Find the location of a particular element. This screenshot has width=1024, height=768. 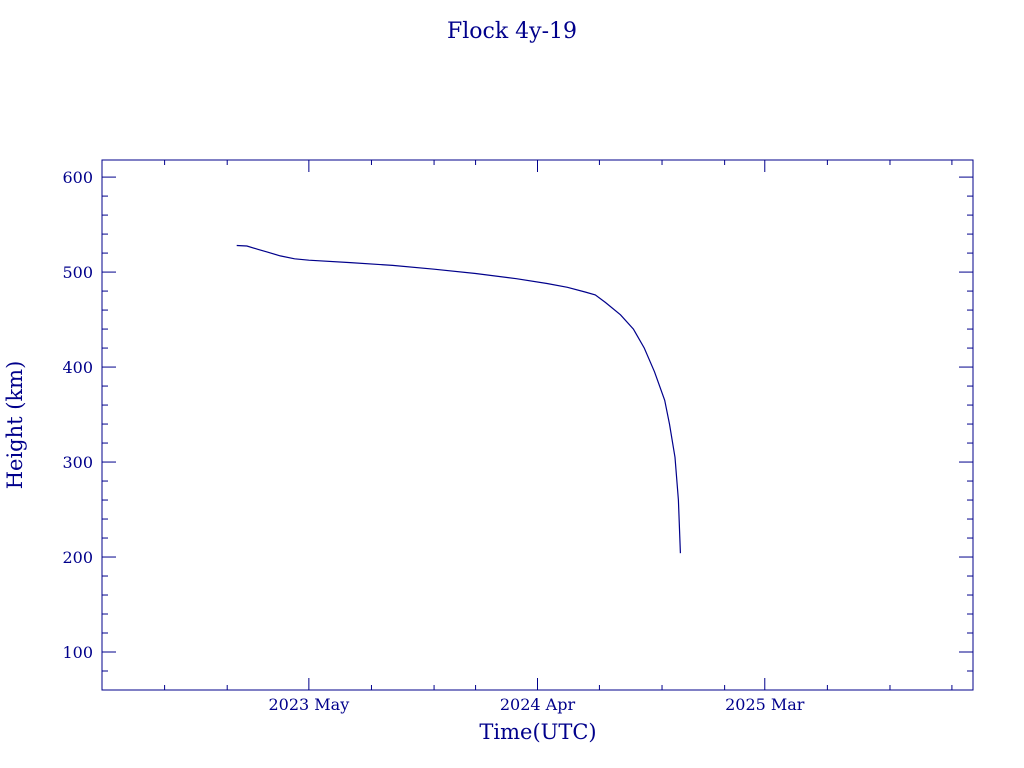

x-axis-label: Time(UTC) is located at coordinates (537, 732).